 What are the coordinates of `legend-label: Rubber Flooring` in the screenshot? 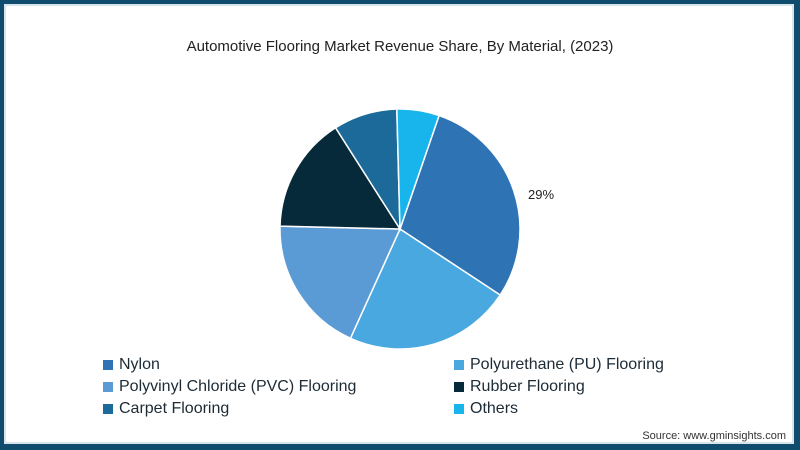 It's located at (527, 386).